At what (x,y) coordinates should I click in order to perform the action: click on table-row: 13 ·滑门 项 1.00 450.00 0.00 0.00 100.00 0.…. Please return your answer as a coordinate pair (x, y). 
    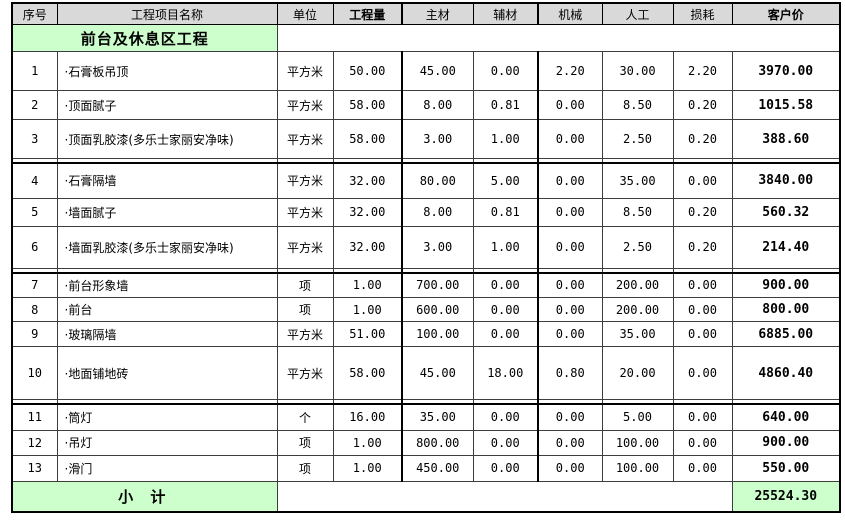
    Looking at the image, I should click on (426, 468).